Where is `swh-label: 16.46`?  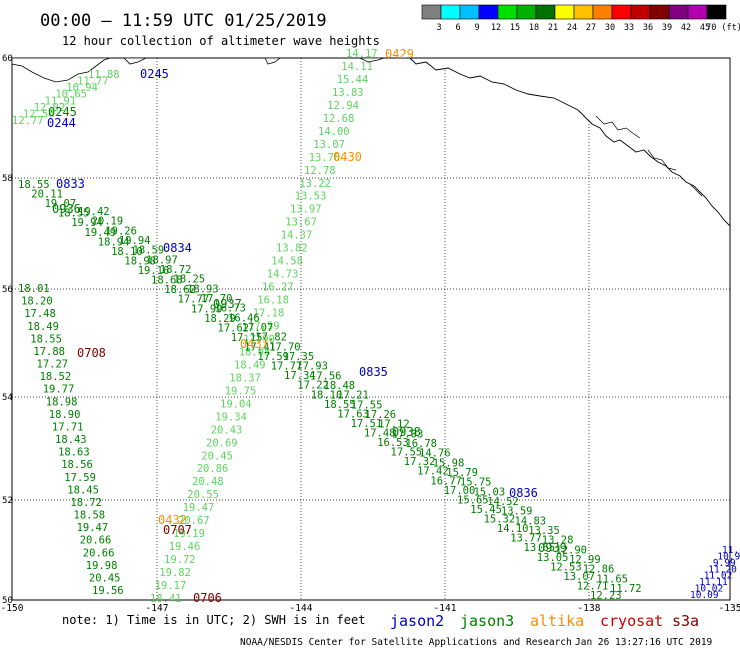
swh-label: 16.46 is located at coordinates (244, 318).